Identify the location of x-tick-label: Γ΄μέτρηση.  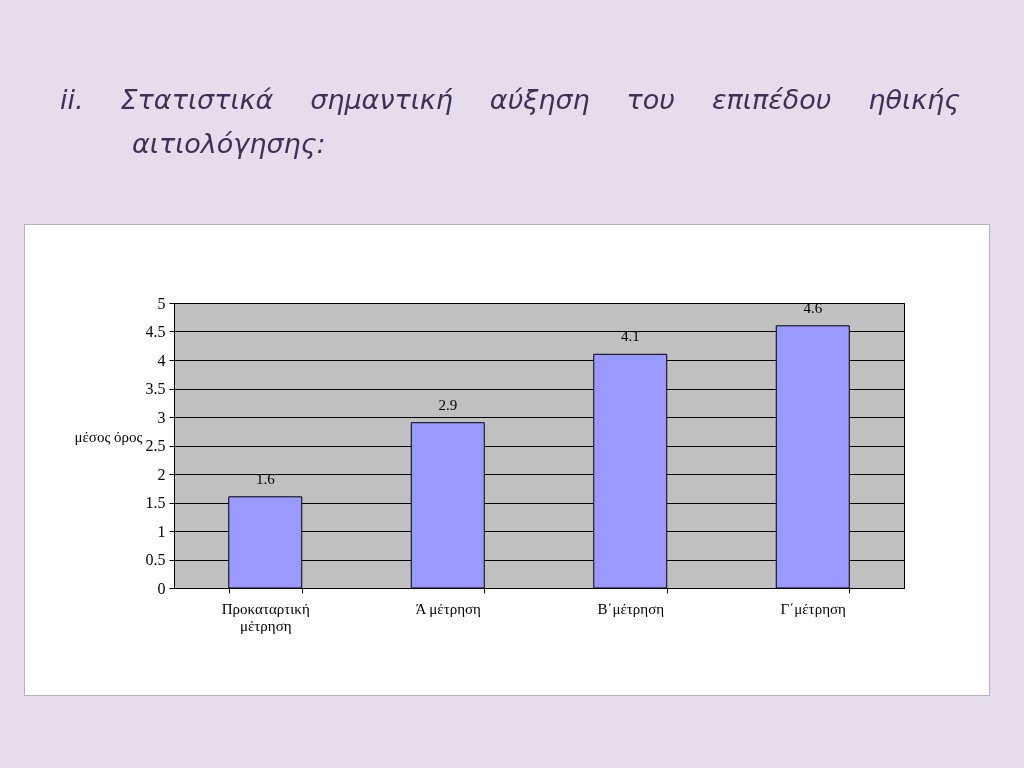
(813, 608).